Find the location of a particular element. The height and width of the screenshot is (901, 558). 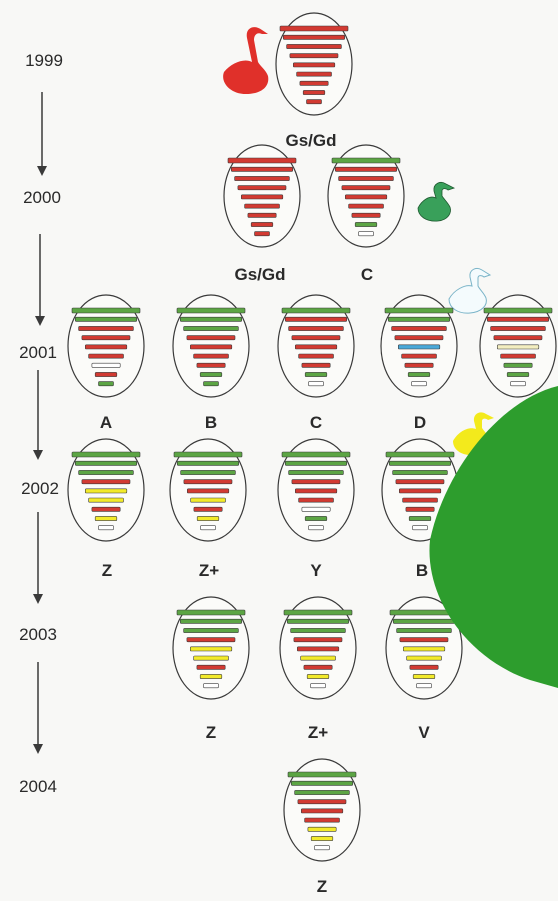

timeline-arrows is located at coordinates (40, 423).